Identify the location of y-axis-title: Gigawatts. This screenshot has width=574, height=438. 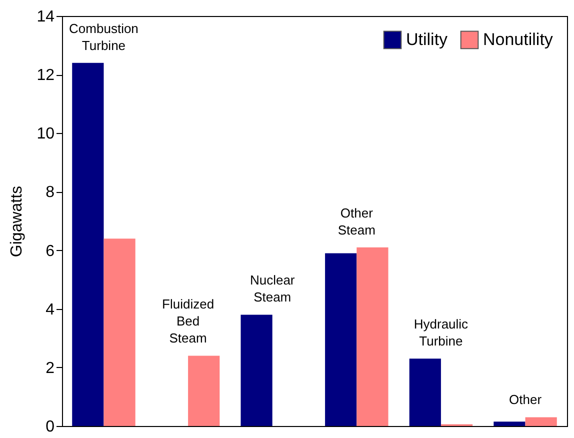
(17, 222).